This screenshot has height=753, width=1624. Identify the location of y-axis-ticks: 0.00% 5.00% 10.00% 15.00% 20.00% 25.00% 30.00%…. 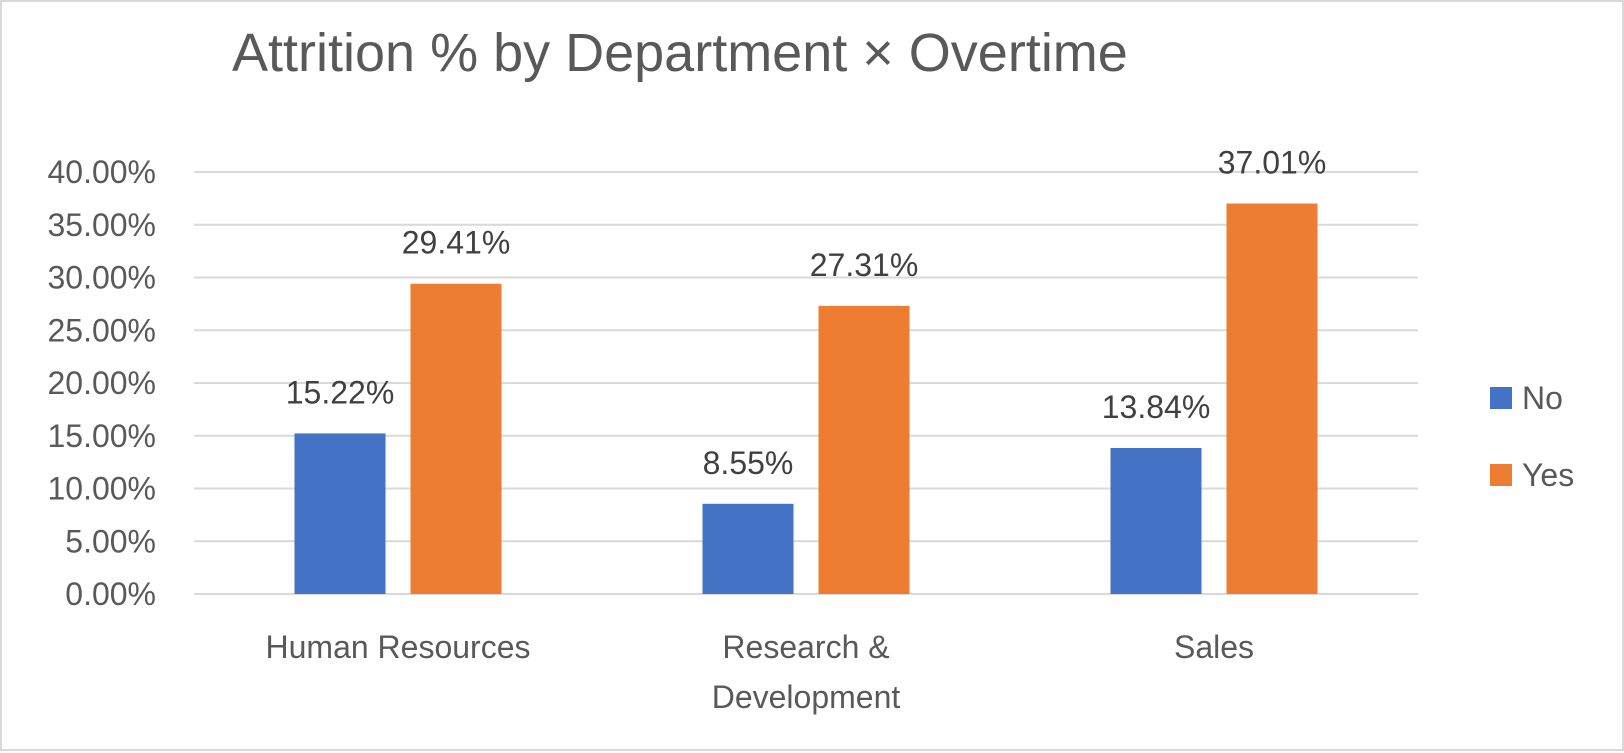
(101, 383).